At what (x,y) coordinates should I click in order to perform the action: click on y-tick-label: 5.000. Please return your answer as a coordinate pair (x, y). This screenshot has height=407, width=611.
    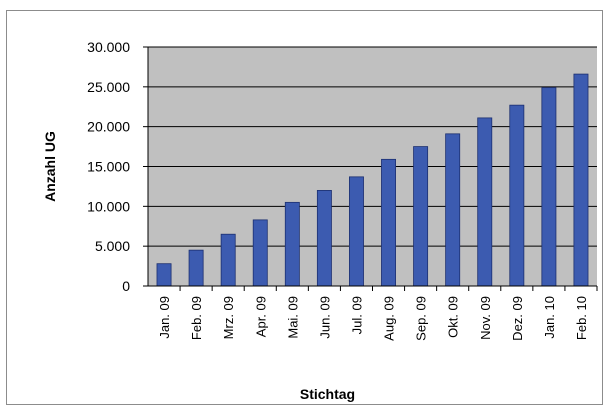
    Looking at the image, I should click on (112, 246).